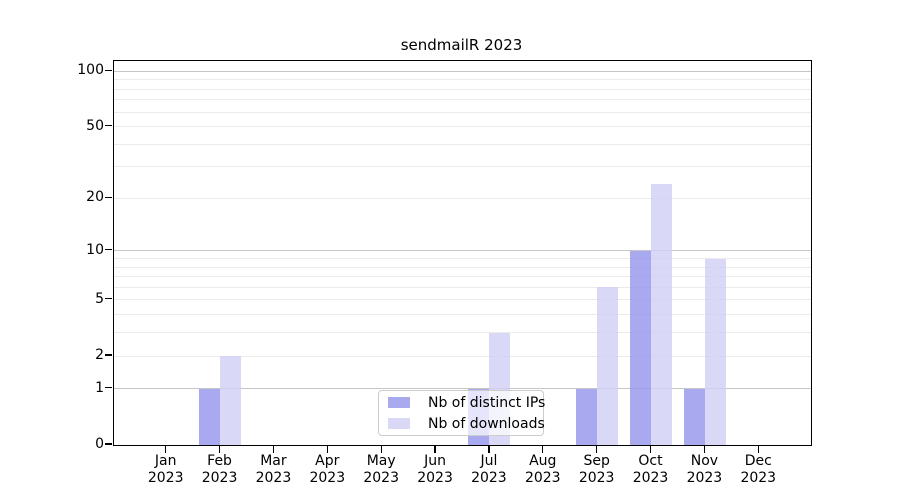 The width and height of the screenshot is (900, 500). I want to click on y-tick-label: 10, so click(95, 249).